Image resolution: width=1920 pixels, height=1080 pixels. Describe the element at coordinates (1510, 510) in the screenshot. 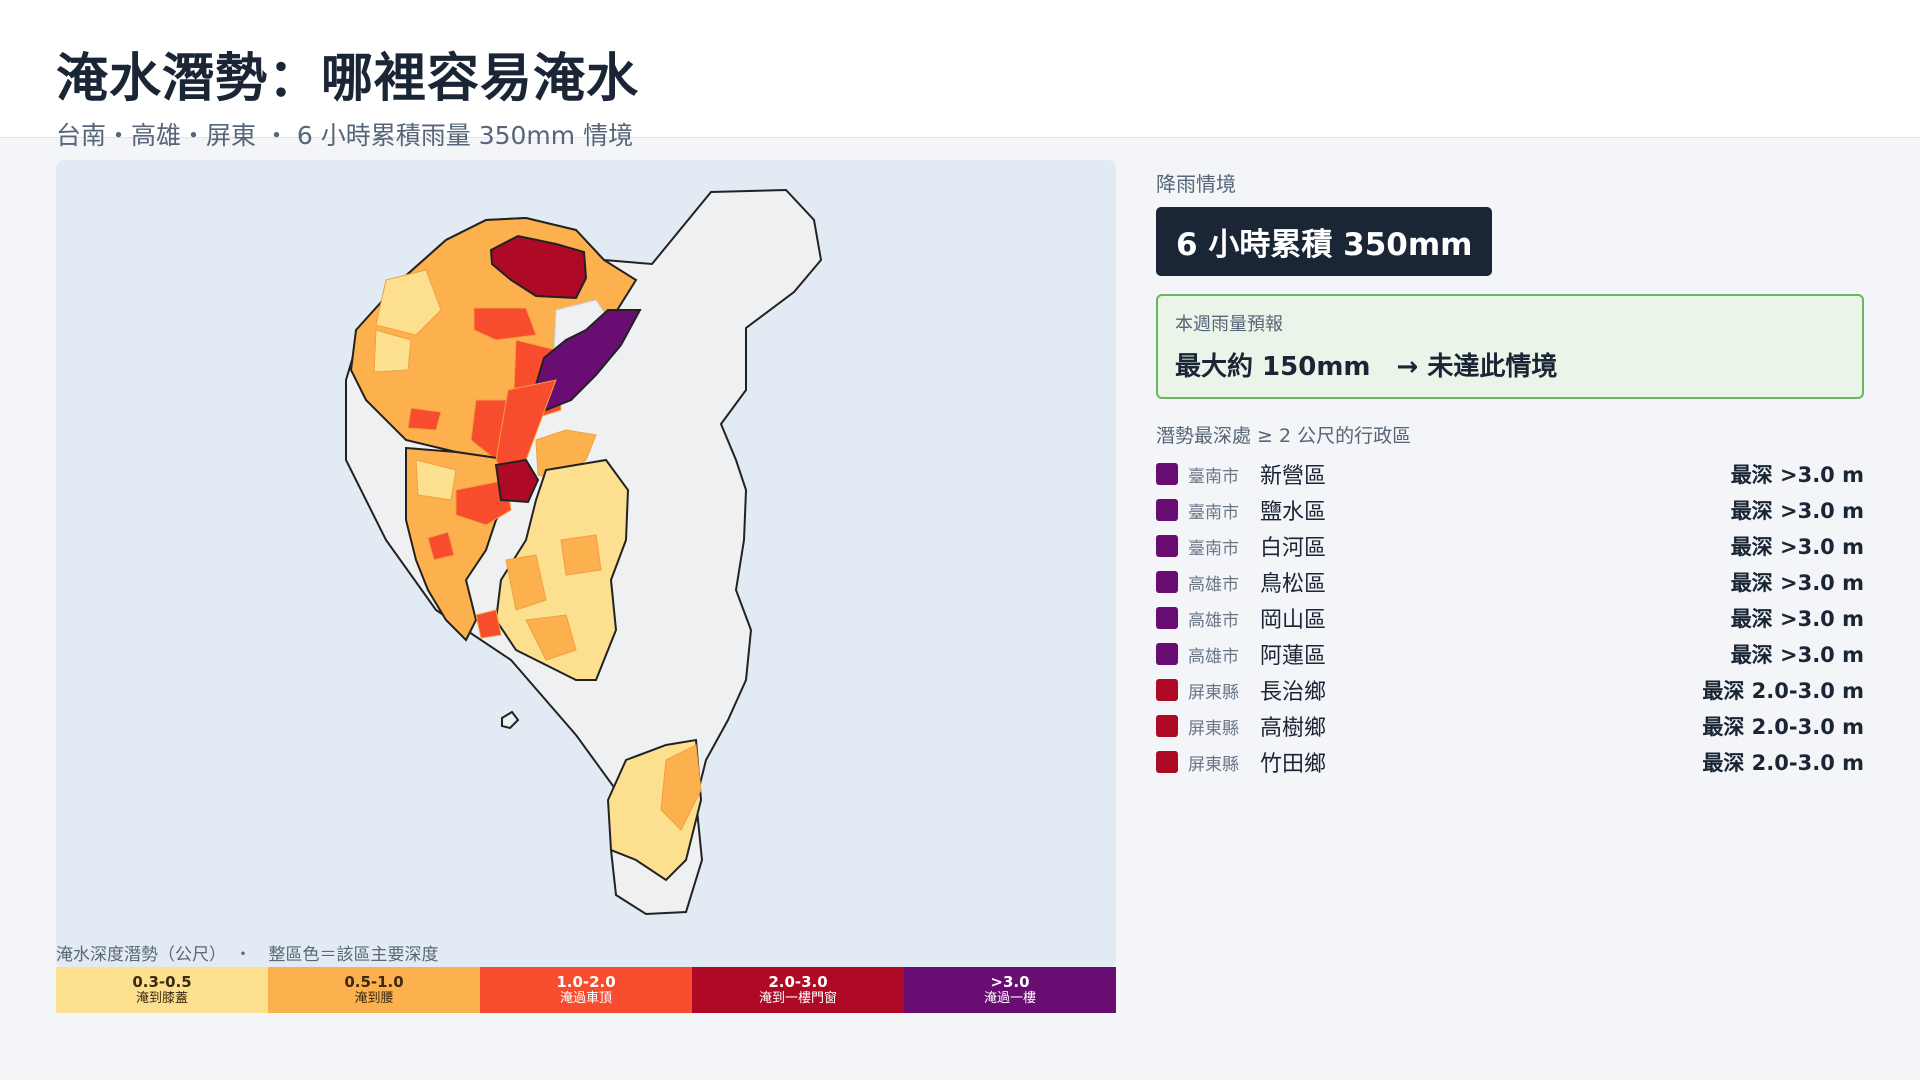

I see `district-row: 臺南市 鹽水區 最深 >3.0 m` at that location.